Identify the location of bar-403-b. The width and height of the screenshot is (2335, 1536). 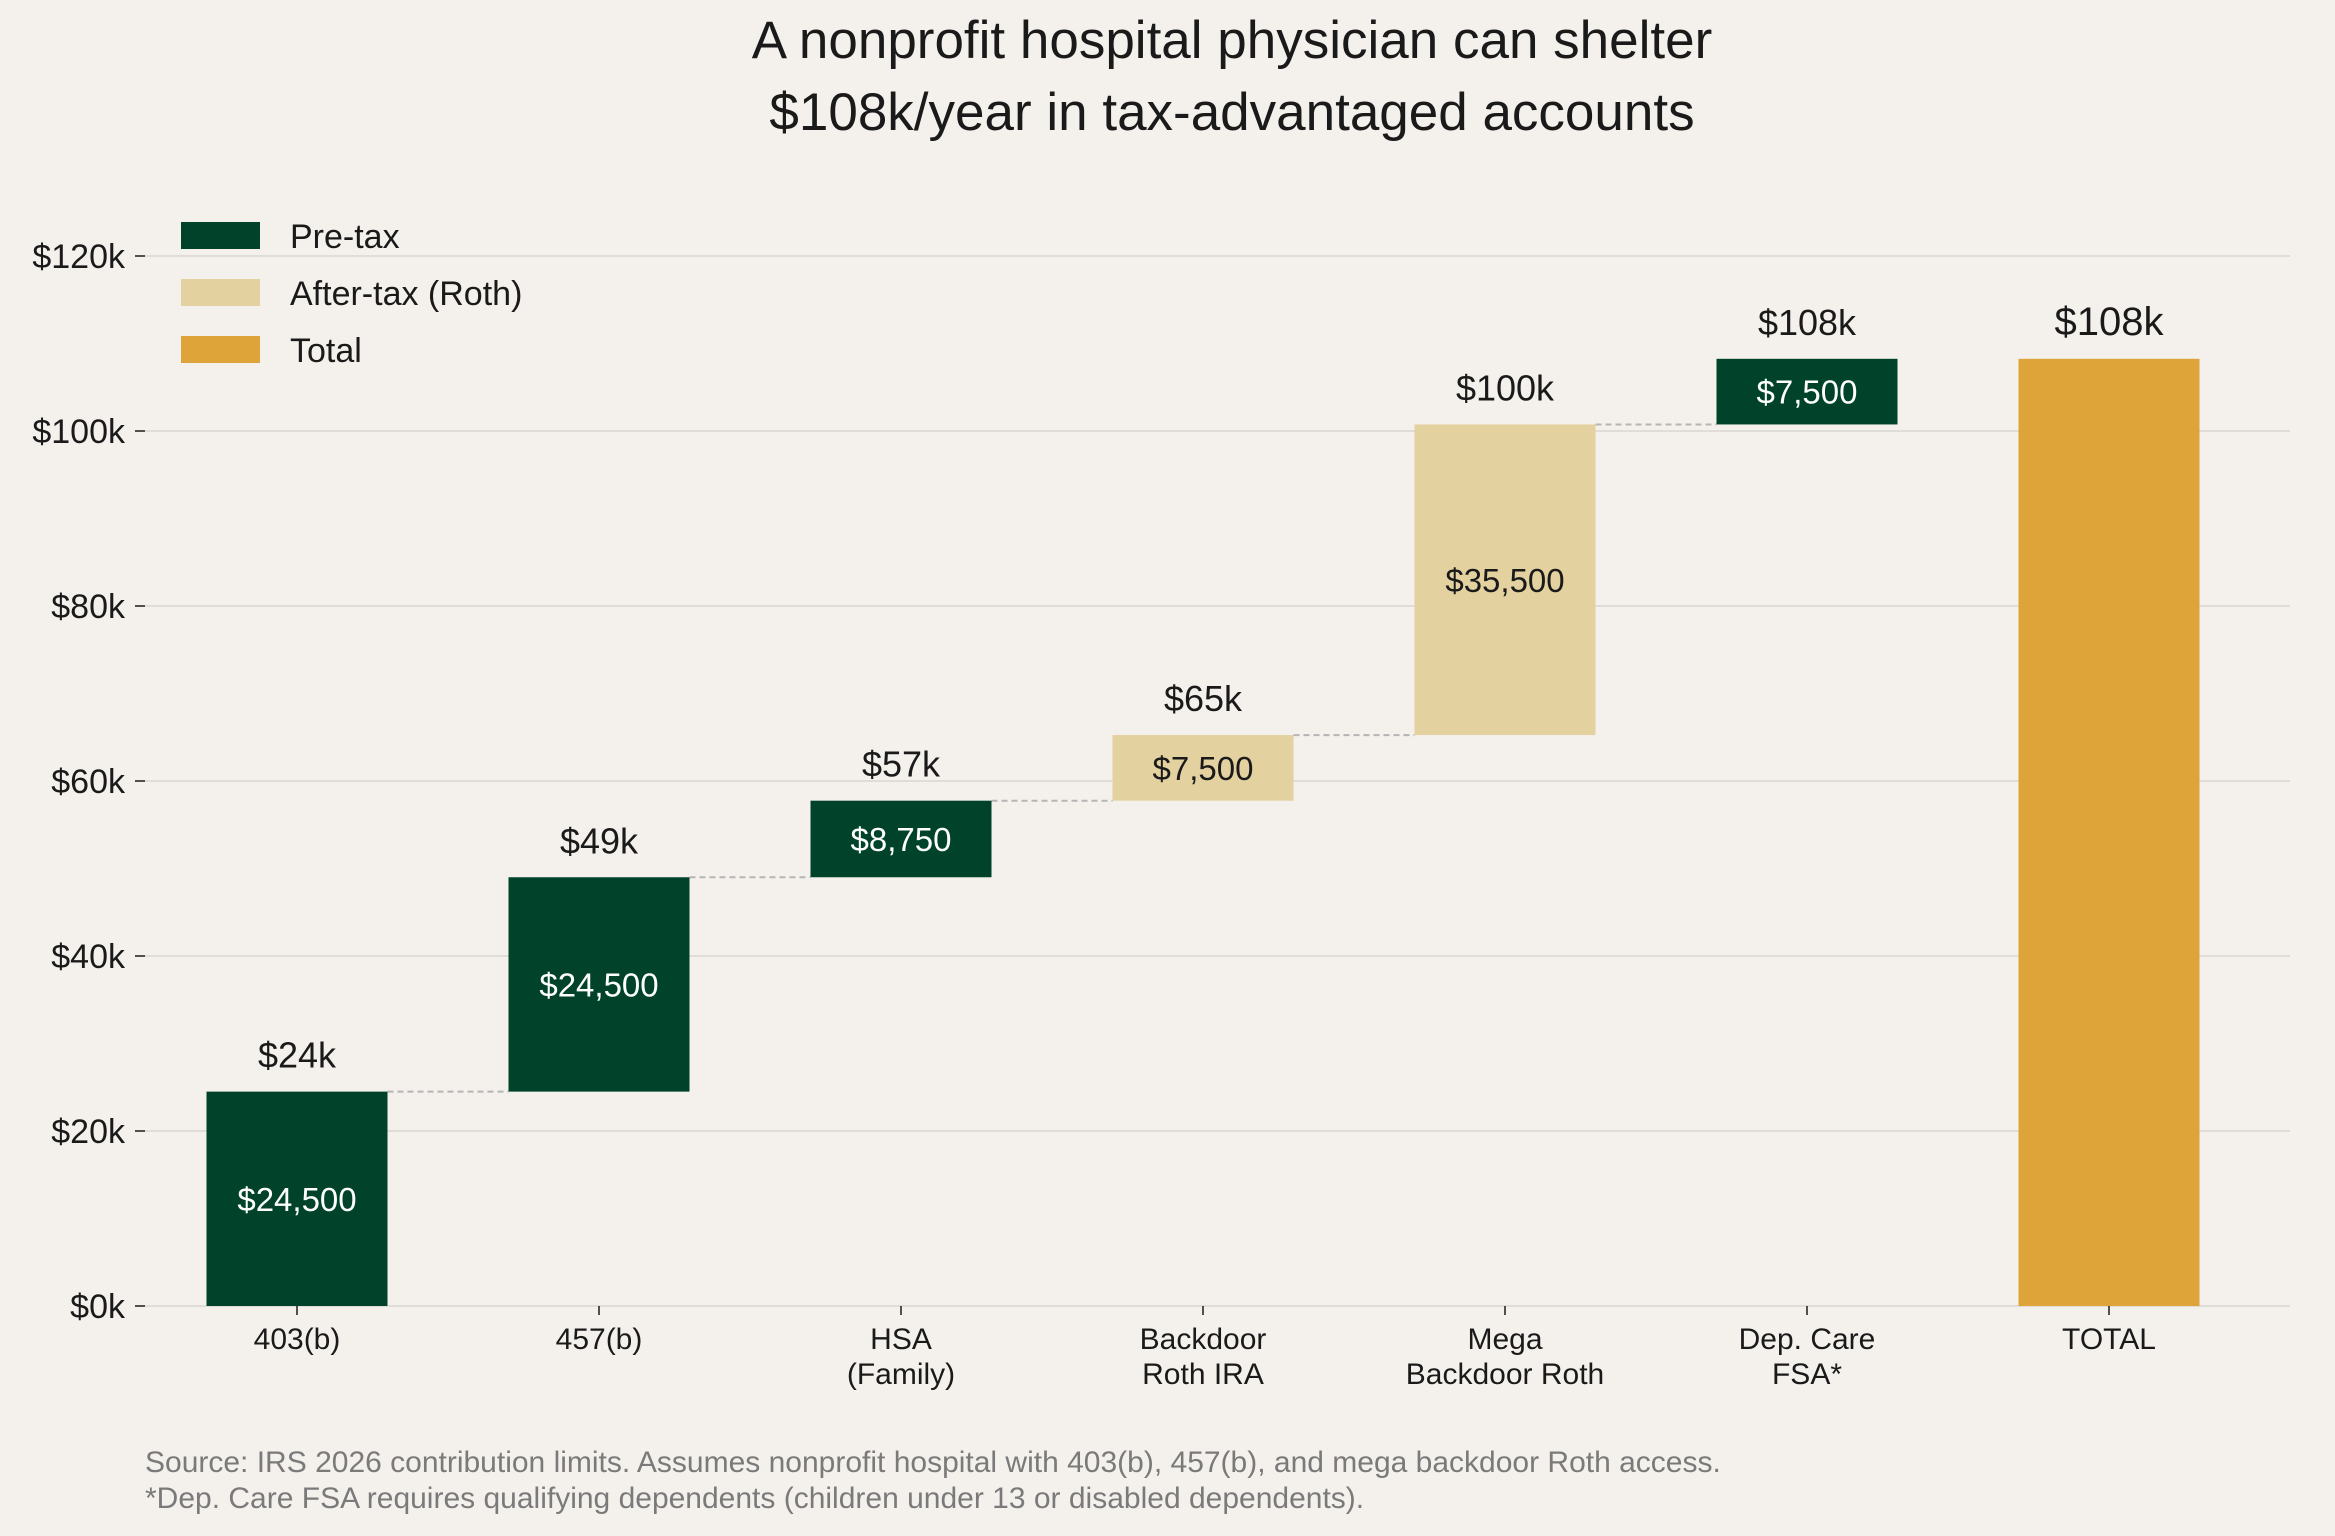
(297, 1198).